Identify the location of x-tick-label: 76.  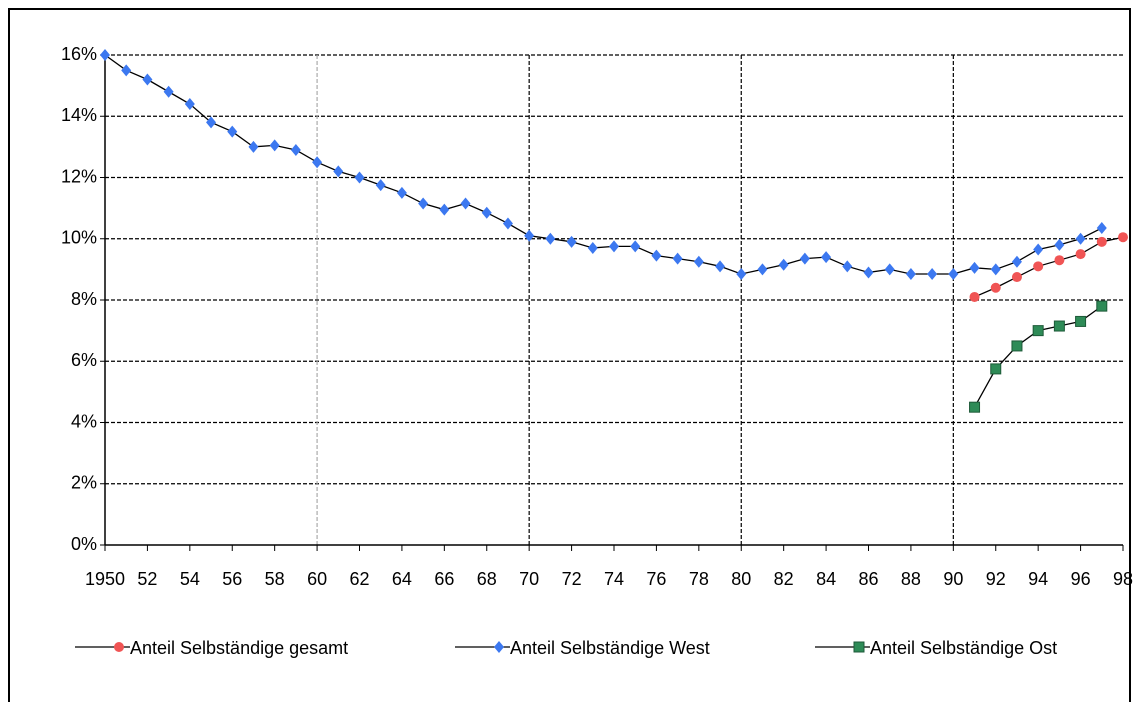
(656, 579).